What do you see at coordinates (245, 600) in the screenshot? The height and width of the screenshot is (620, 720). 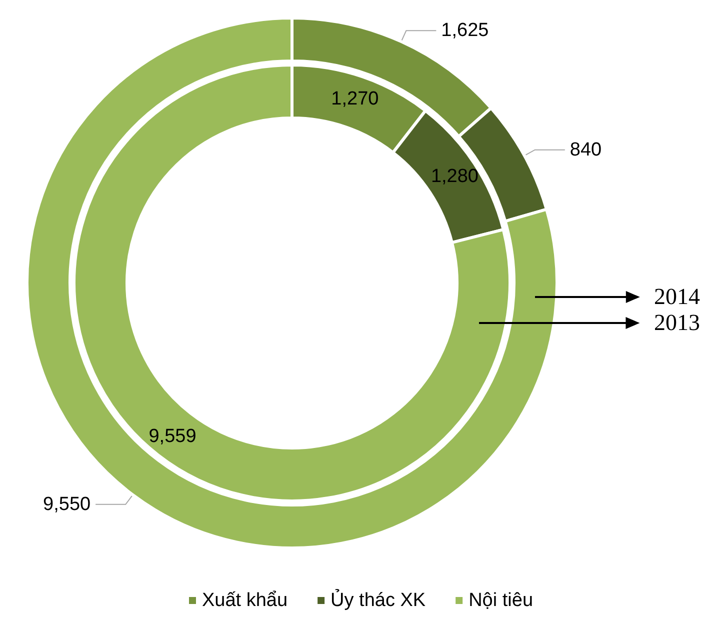 I see `legend-label: Xuất khẩu` at bounding box center [245, 600].